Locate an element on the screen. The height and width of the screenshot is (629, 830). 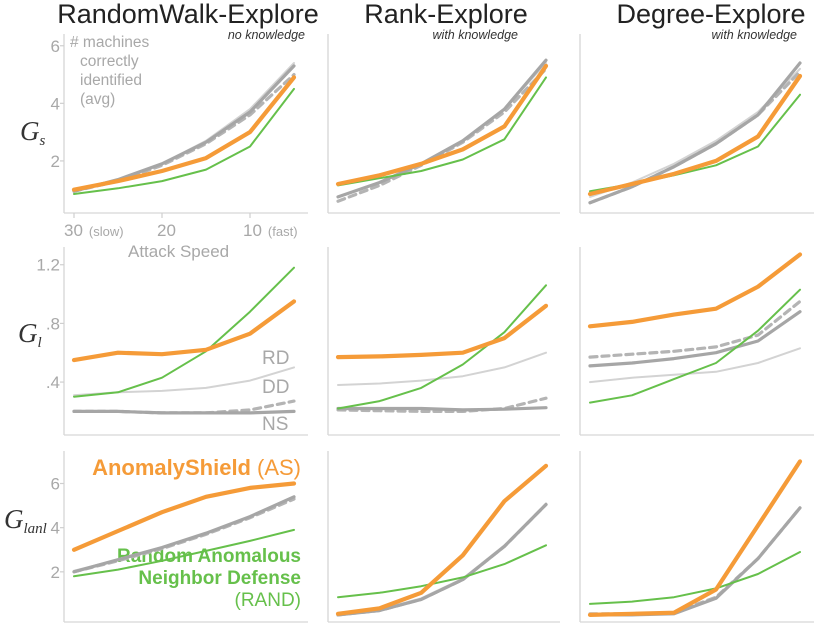
label-dd: DD is located at coordinates (275, 387).